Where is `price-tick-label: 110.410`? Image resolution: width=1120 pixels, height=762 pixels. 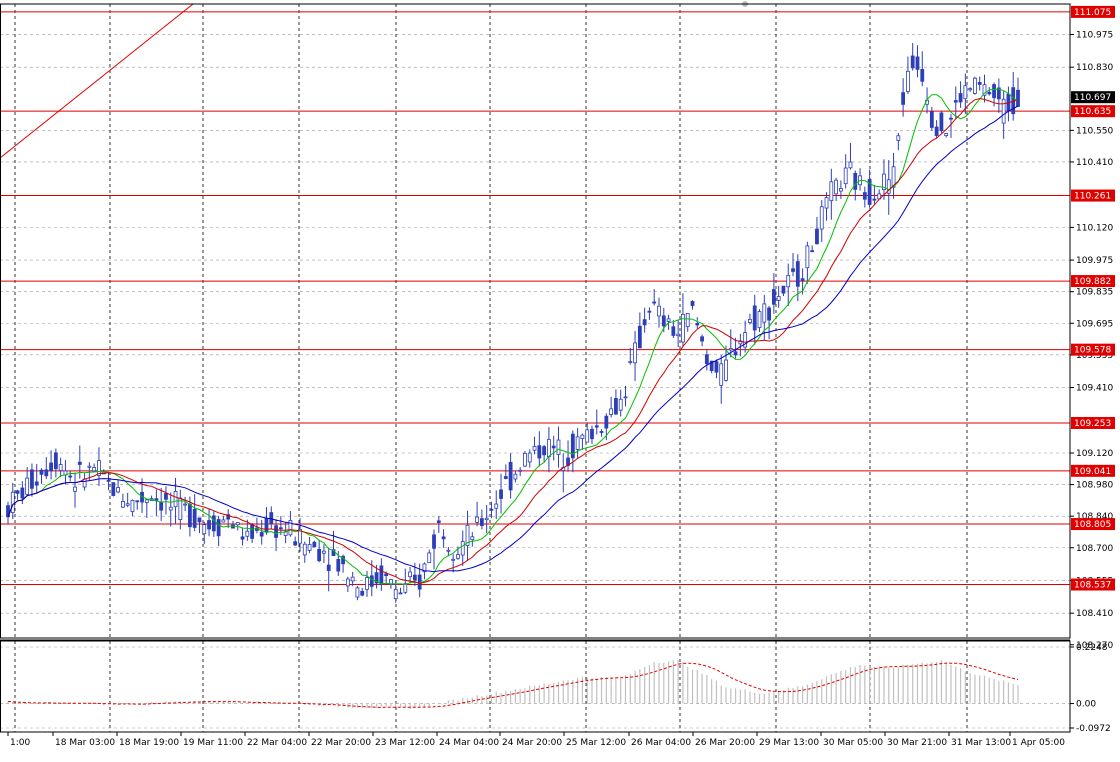
price-tick-label: 110.410 is located at coordinates (1094, 163).